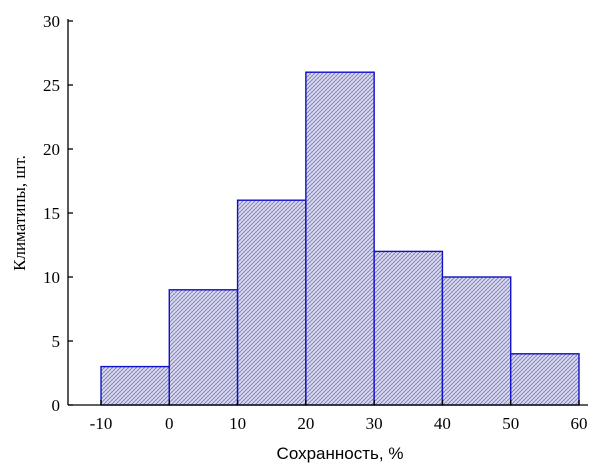  Describe the element at coordinates (579, 423) in the screenshot. I see `x-tick-label-7: 60` at that location.